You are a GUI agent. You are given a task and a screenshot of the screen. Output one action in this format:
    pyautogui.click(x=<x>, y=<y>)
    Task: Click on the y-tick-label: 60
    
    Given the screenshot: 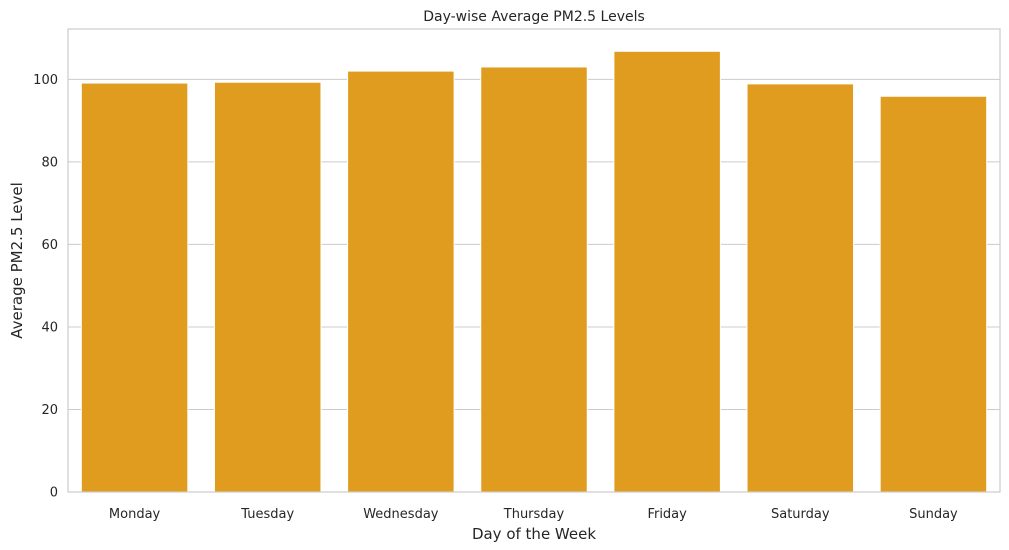 What is the action you would take?
    pyautogui.click(x=49, y=245)
    